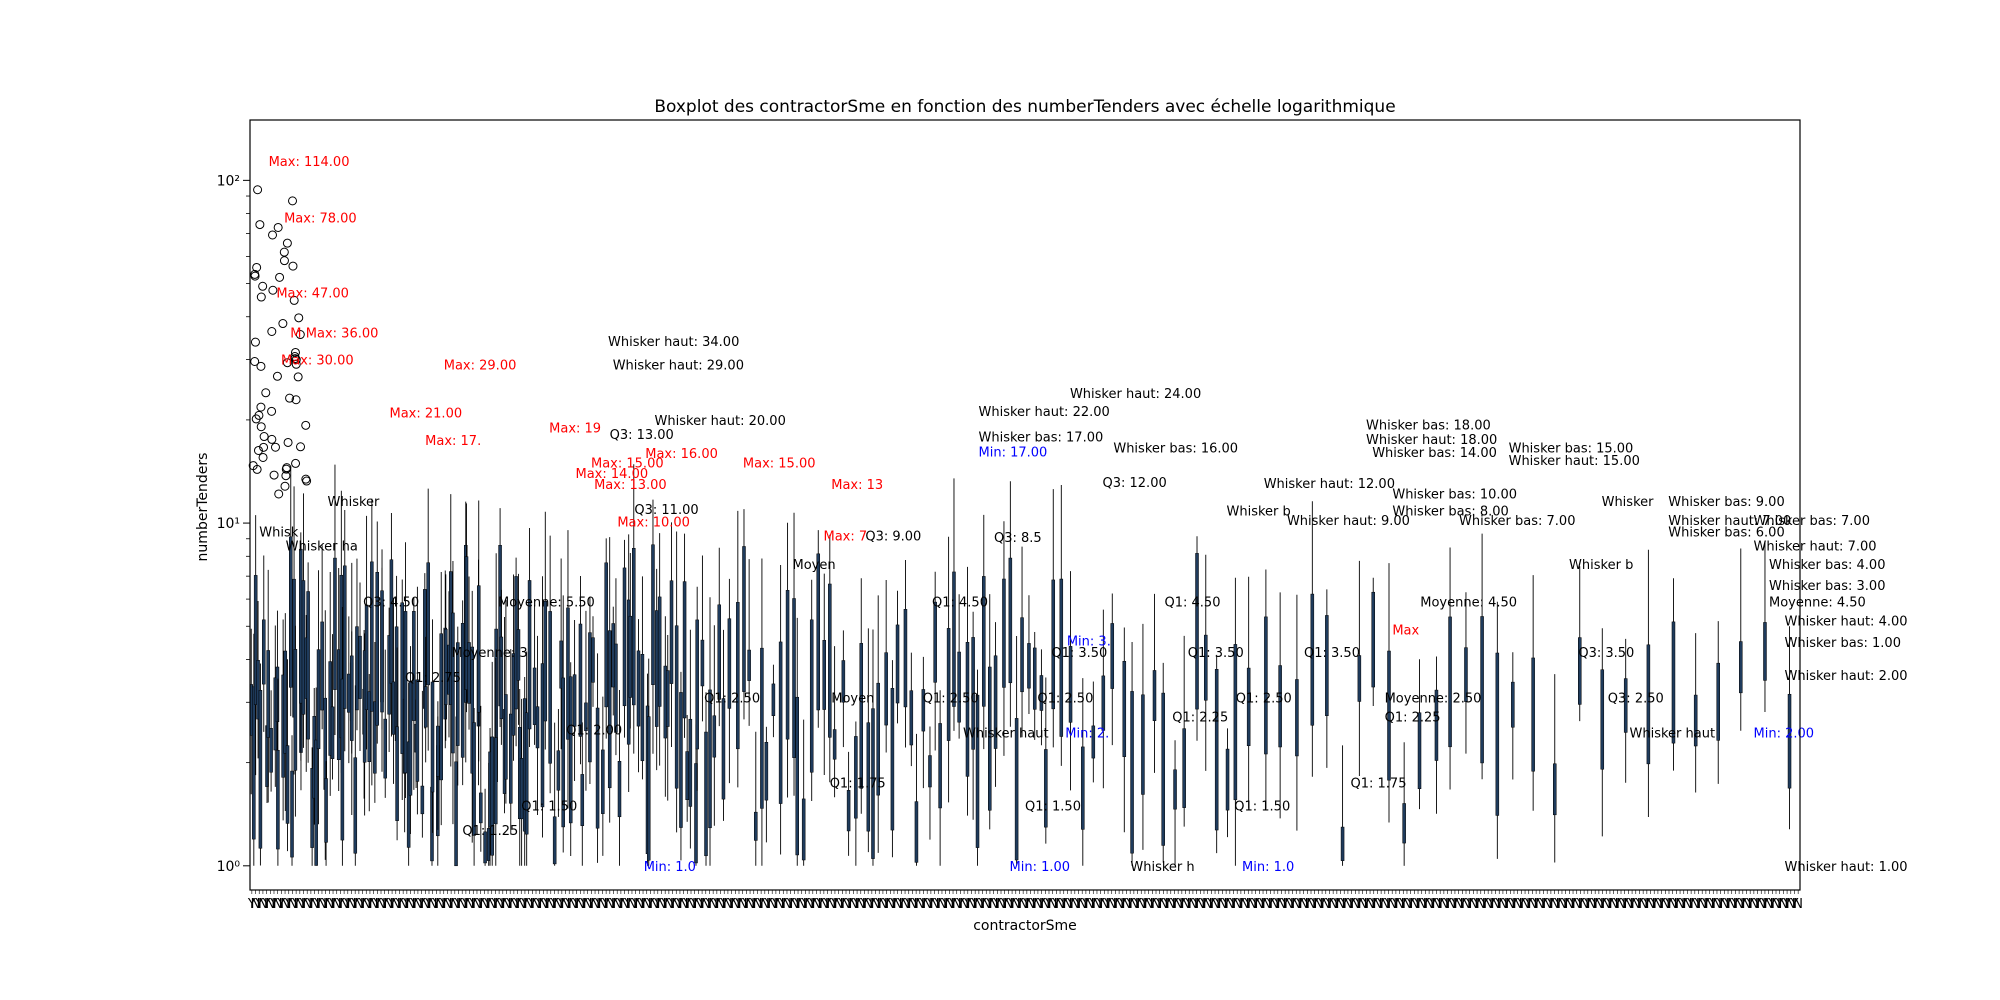 The image size is (2000, 1000). What do you see at coordinates (1846, 867) in the screenshot?
I see `annotation-label: Whisker haut: 1.00` at bounding box center [1846, 867].